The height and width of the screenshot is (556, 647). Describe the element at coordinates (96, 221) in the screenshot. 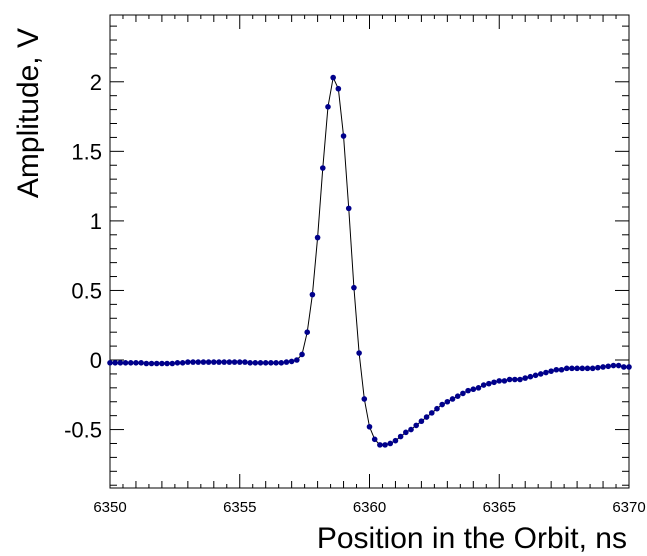

I see `y-tick-label: 1` at that location.